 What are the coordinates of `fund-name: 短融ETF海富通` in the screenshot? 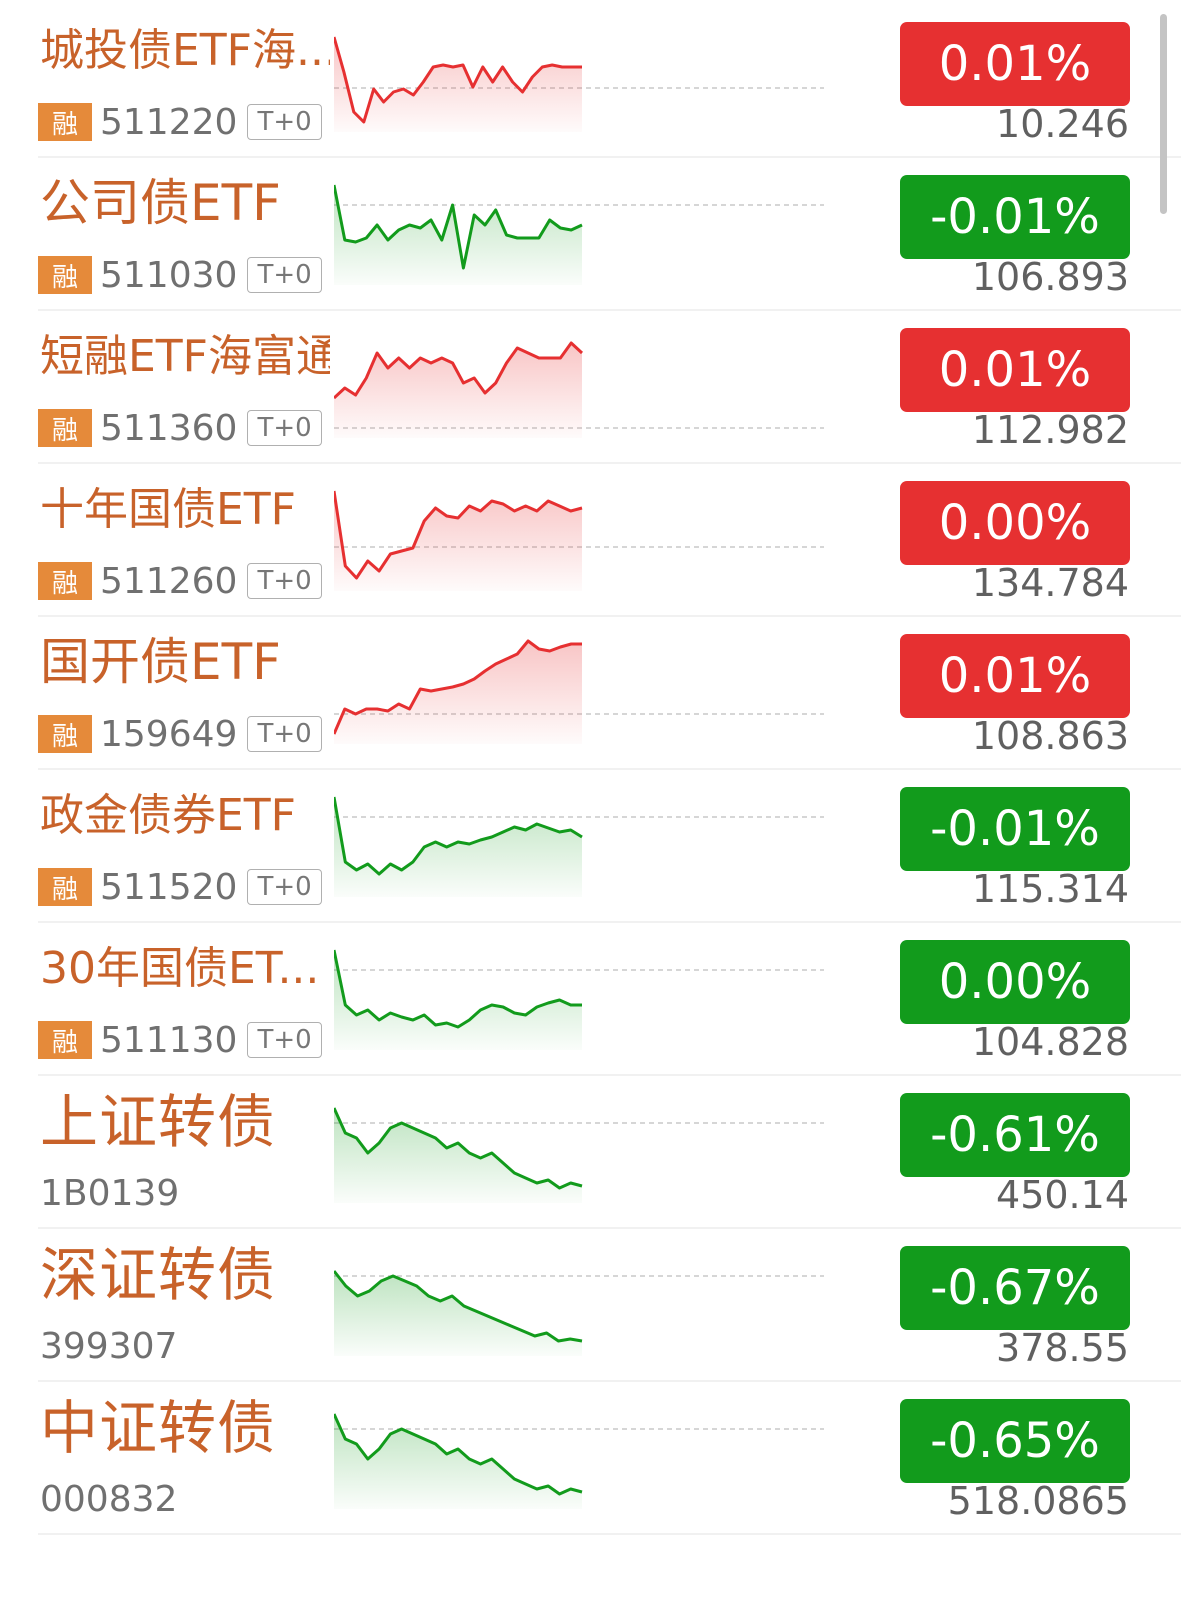 It's located at (185, 357).